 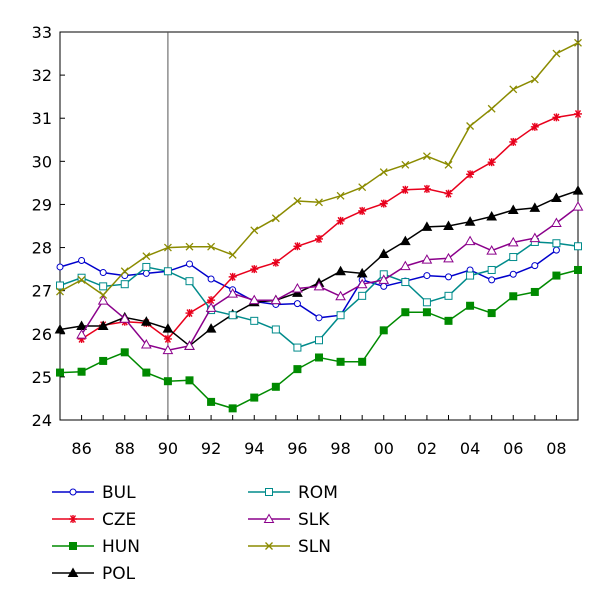 I want to click on x-tick-label: 86, so click(x=81, y=448).